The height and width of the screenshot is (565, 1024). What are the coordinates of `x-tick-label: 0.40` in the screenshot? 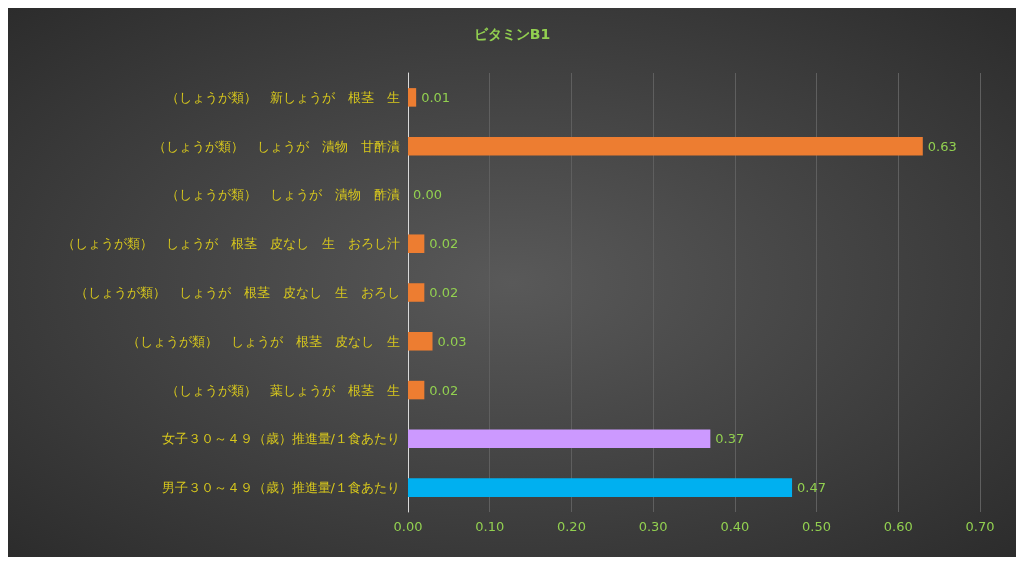 It's located at (735, 526).